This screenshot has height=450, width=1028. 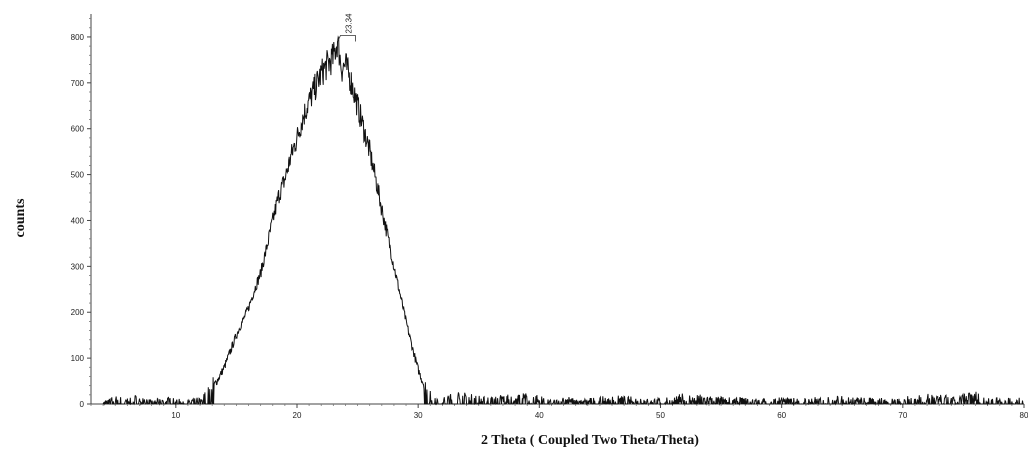 I want to click on peak-marker, so click(x=346, y=38).